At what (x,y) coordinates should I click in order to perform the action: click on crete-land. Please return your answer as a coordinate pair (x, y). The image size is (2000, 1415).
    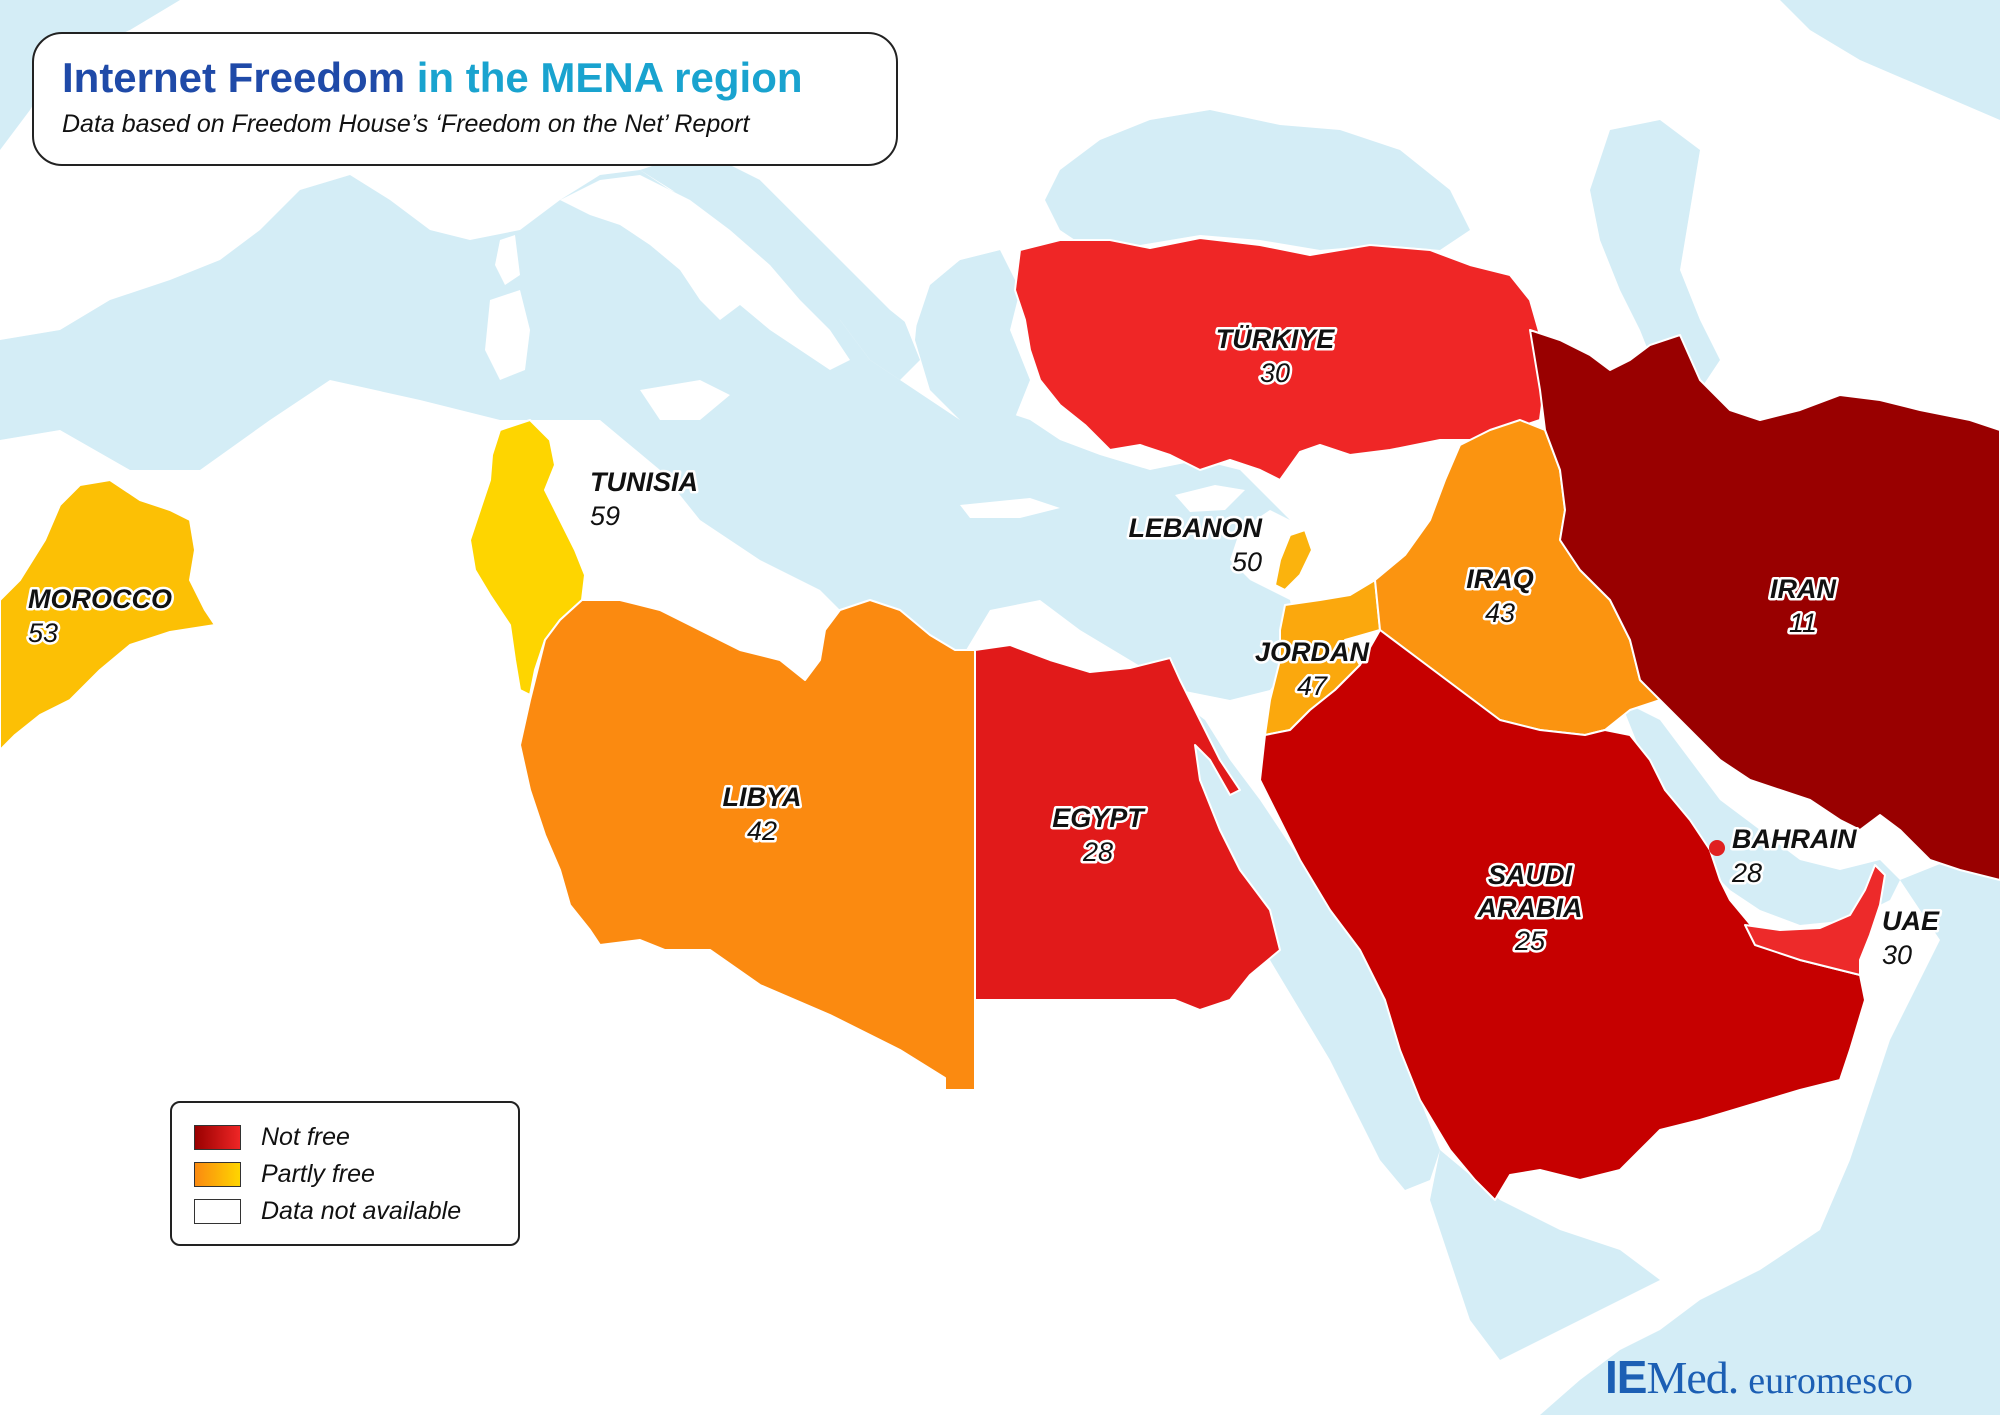
    Looking at the image, I should click on (1010, 508).